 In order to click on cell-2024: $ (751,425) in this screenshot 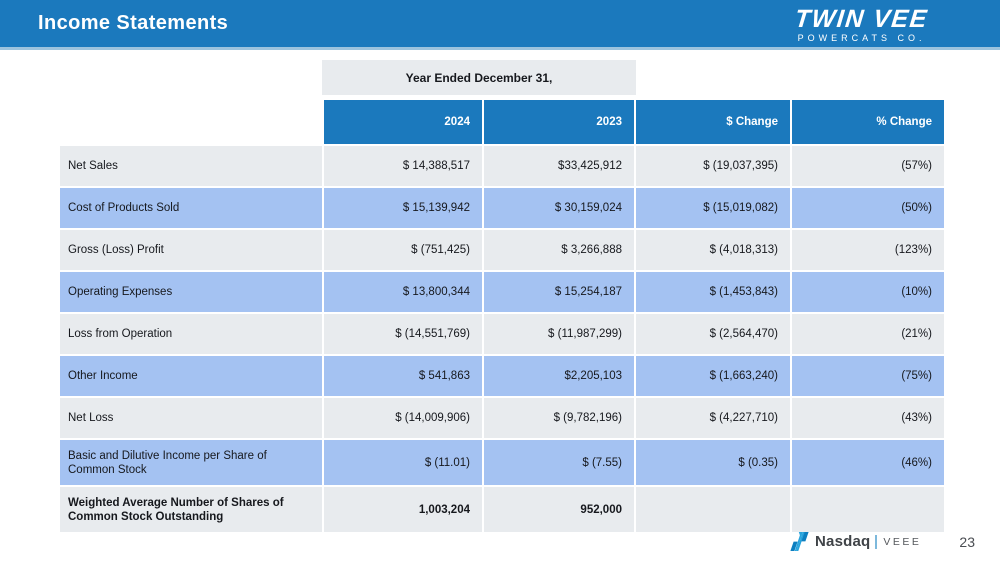, I will do `click(403, 250)`.